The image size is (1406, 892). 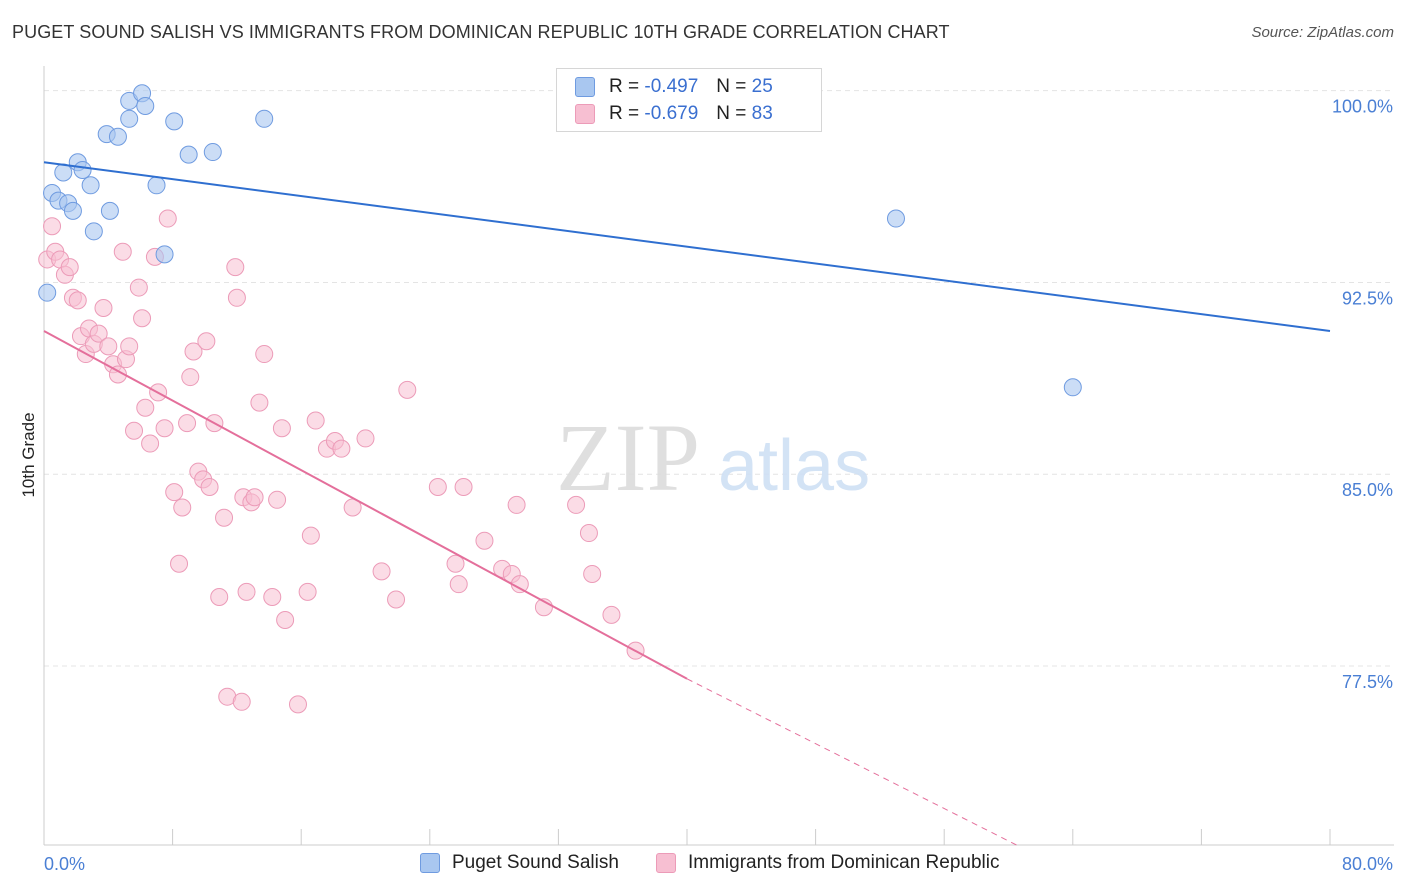 I want to click on x-tick-label-min: 0.0%, so click(x=64, y=864).